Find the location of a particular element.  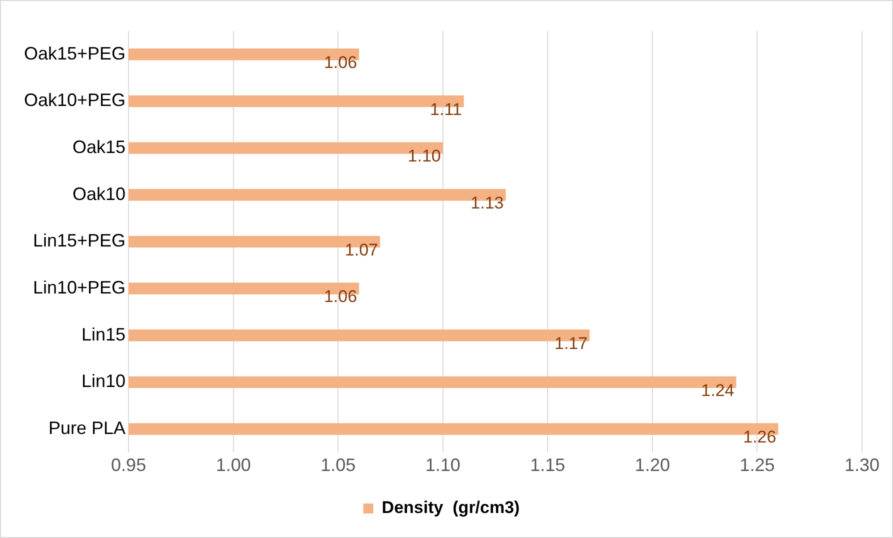

data-label: 1.10 is located at coordinates (424, 156).